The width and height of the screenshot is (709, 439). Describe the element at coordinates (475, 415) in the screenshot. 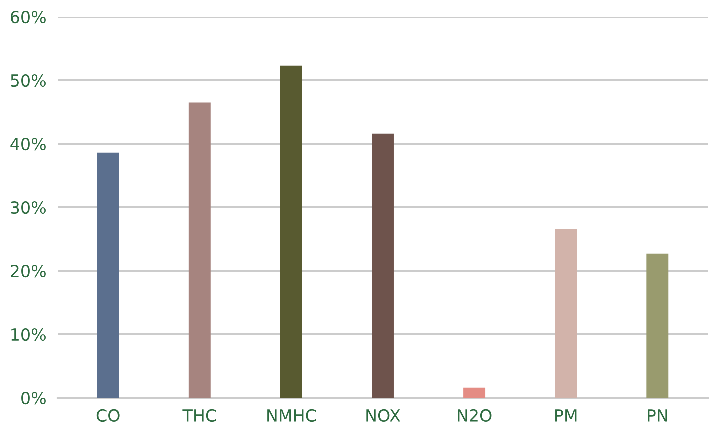

I see `x-tick-label: N2O` at that location.